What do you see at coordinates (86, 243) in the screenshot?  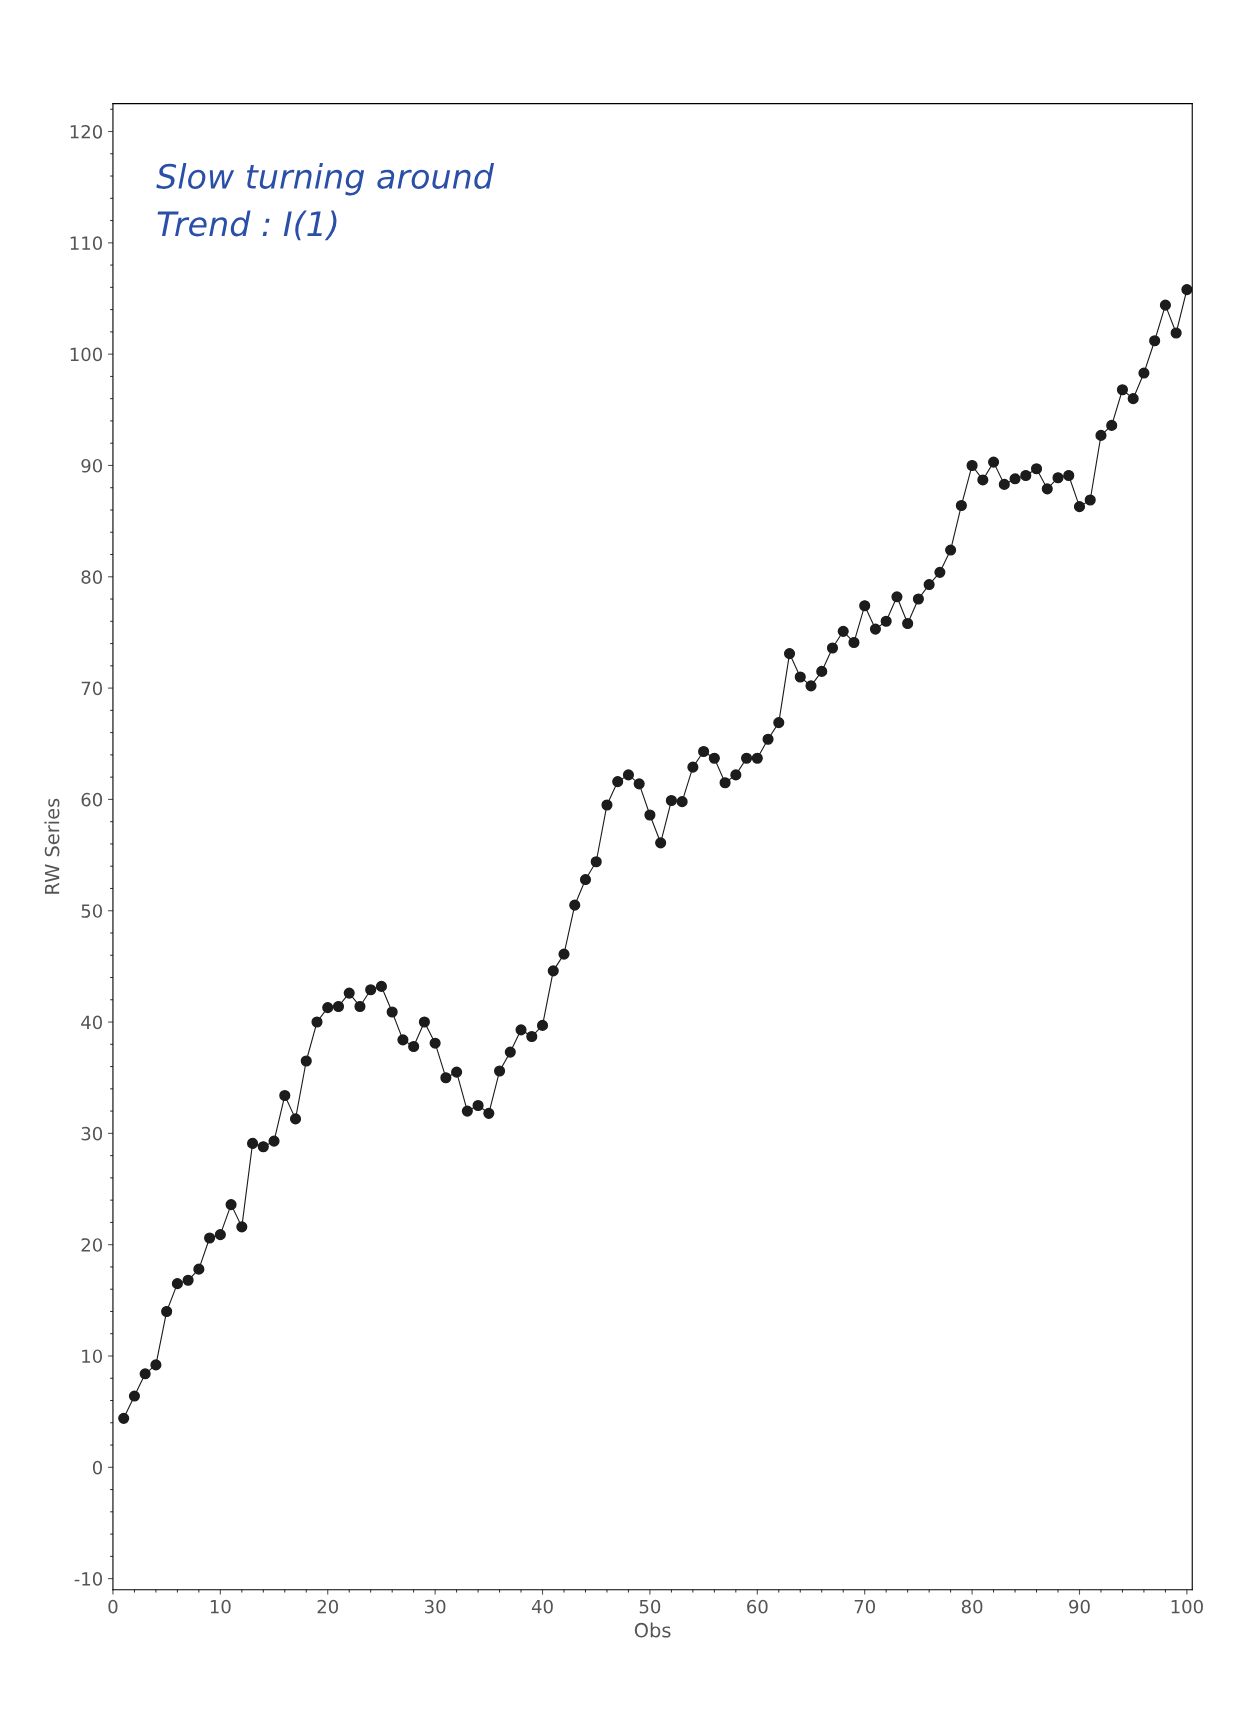 I see `y-tick-label: 110` at bounding box center [86, 243].